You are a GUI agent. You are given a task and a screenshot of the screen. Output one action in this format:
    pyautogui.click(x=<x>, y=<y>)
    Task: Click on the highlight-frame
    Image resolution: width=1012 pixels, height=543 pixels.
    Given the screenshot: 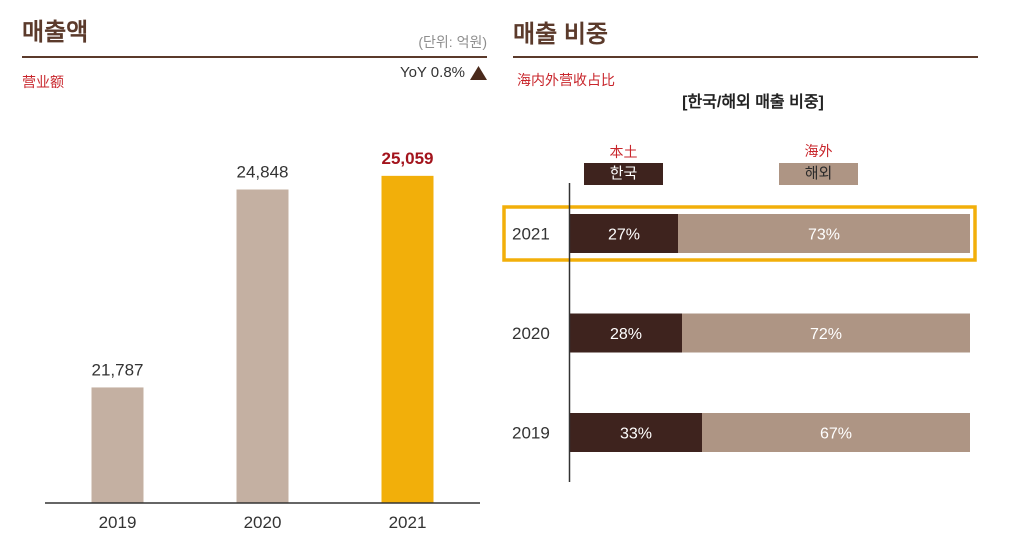 What is the action you would take?
    pyautogui.click(x=739, y=233)
    